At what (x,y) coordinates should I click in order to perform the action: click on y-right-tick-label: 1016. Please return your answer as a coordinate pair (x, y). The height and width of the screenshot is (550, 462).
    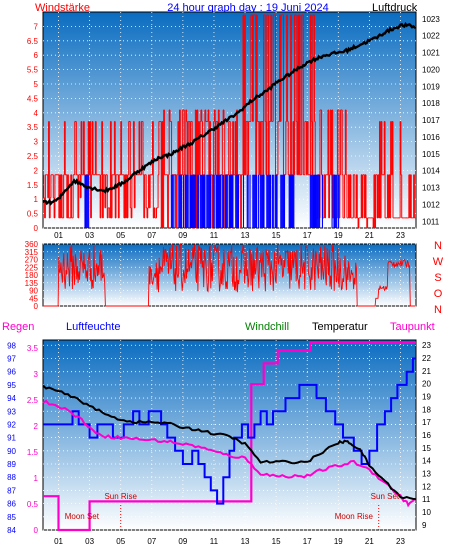
    Looking at the image, I should click on (431, 137).